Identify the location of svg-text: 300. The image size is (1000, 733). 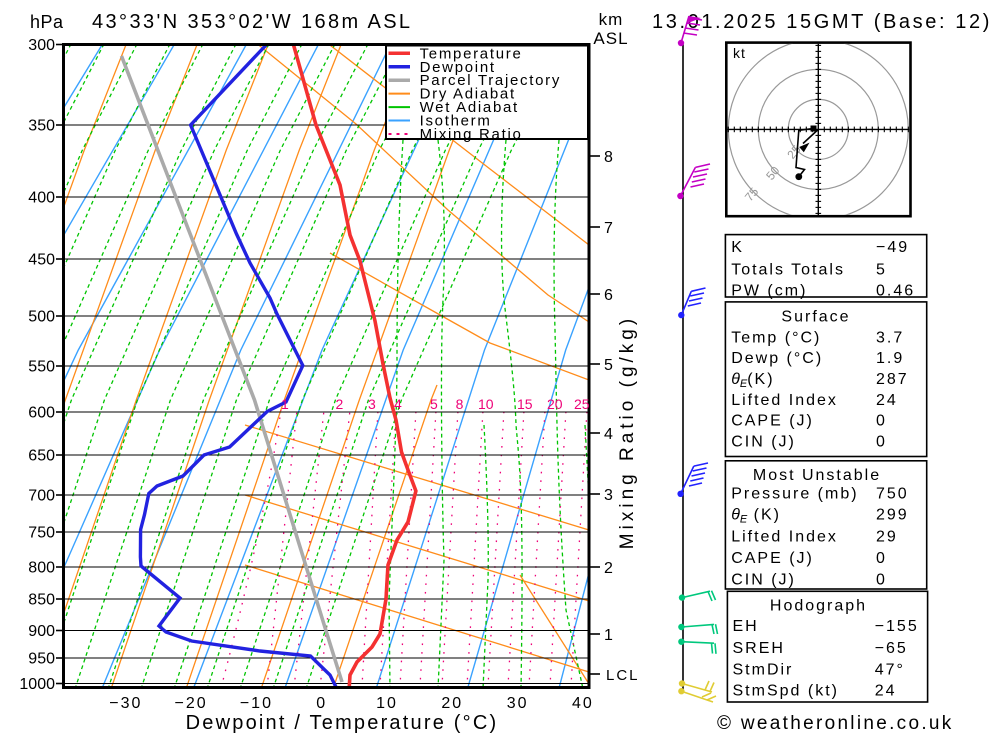
(41, 45).